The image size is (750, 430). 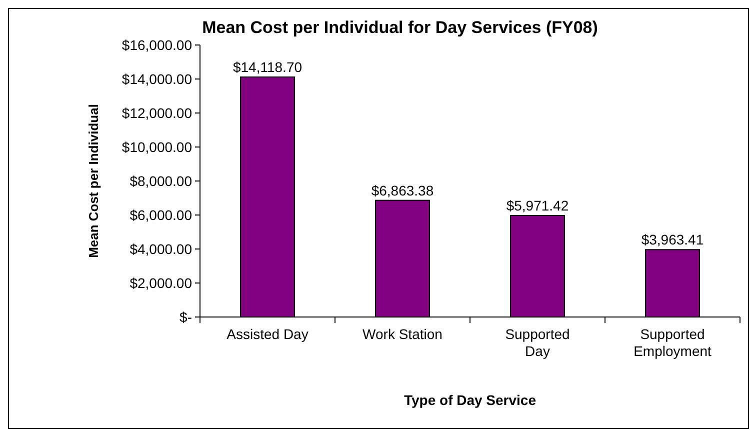 I want to click on y-tick-label: $4,000.00, so click(x=161, y=249).